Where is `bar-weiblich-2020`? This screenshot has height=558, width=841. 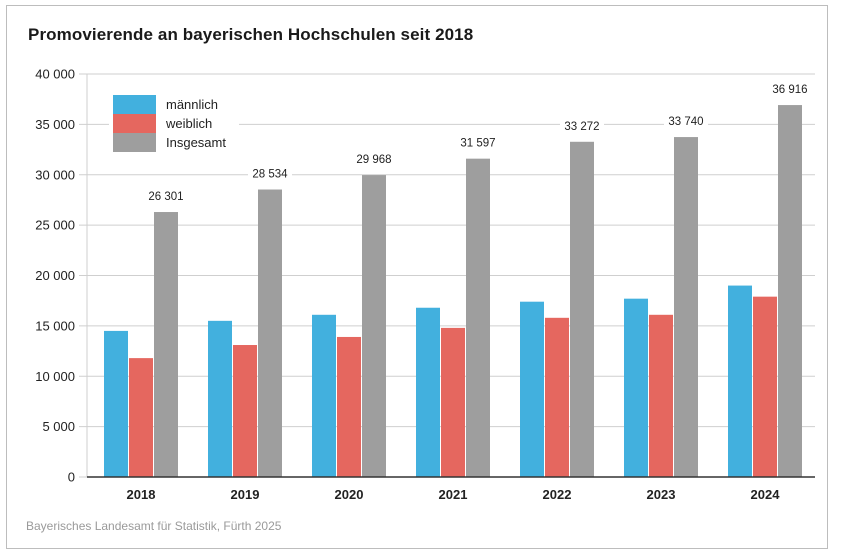 bar-weiblich-2020 is located at coordinates (349, 406).